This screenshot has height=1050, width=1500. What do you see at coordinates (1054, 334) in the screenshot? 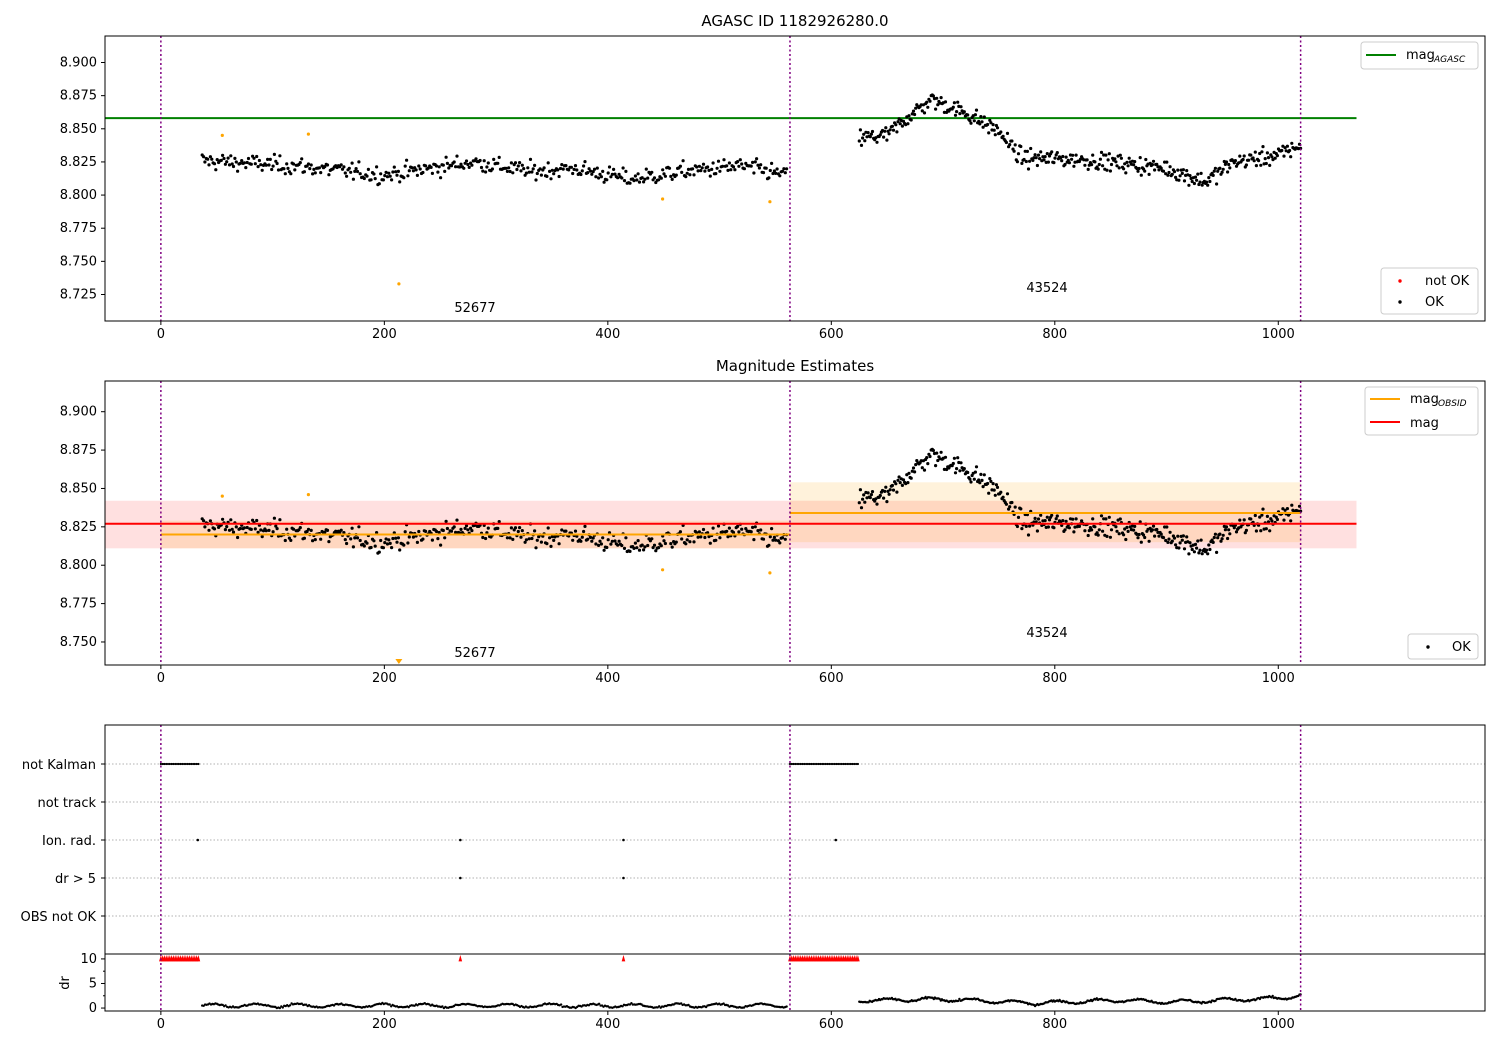
I see `x-tick-label: 800` at bounding box center [1054, 334].